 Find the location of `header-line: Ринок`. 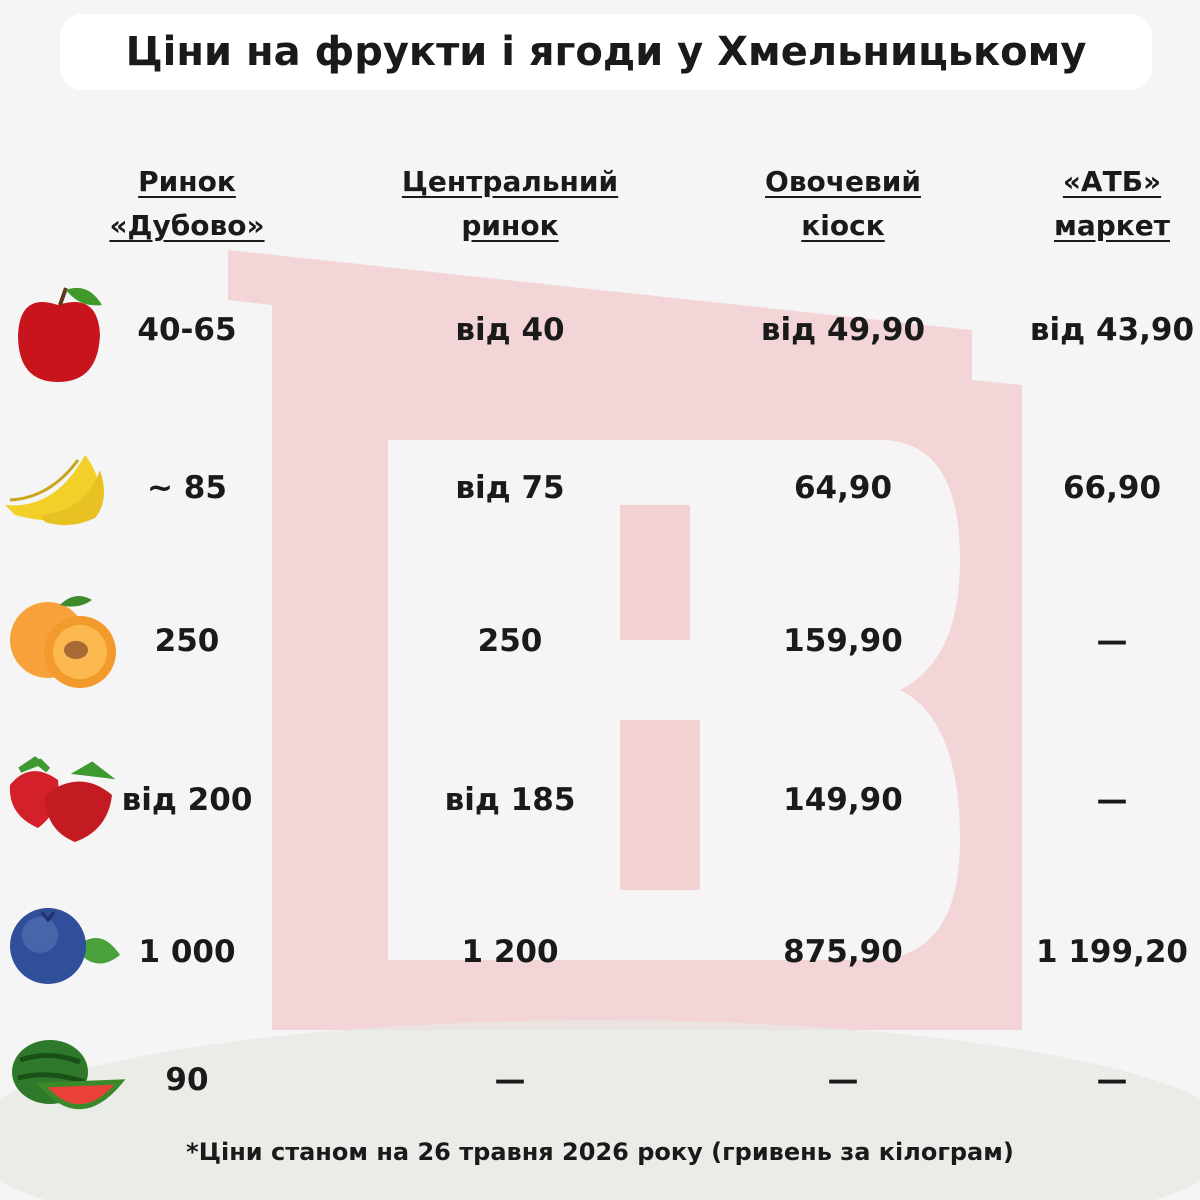

header-line: Ринок is located at coordinates (187, 181).